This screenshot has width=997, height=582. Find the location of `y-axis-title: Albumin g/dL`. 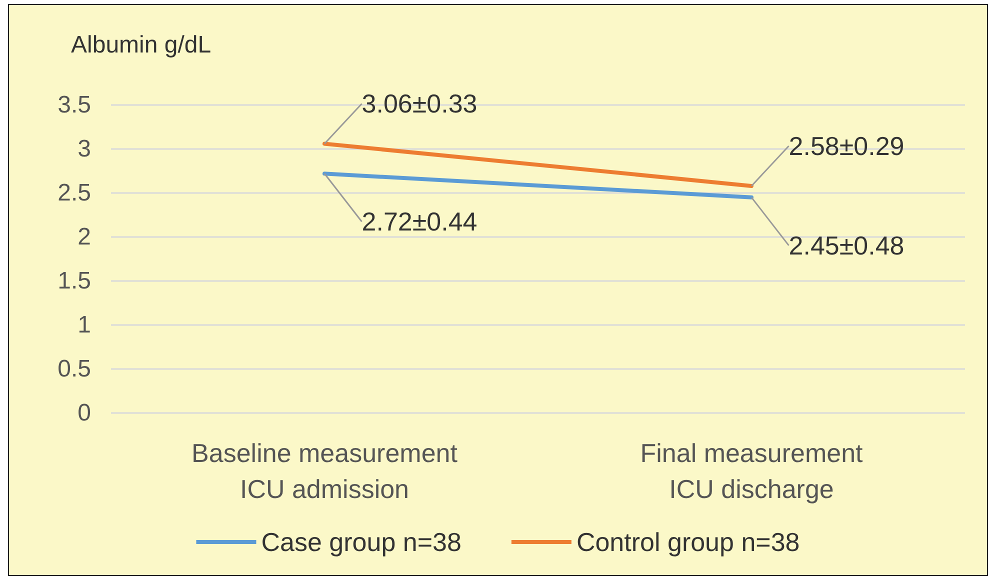

y-axis-title: Albumin g/dL is located at coordinates (141, 45).